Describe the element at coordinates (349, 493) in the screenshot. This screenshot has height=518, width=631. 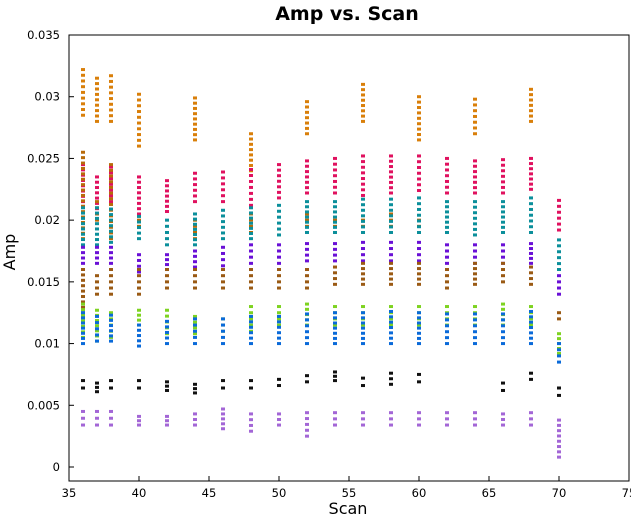
I see `x-tick-label: 55` at that location.